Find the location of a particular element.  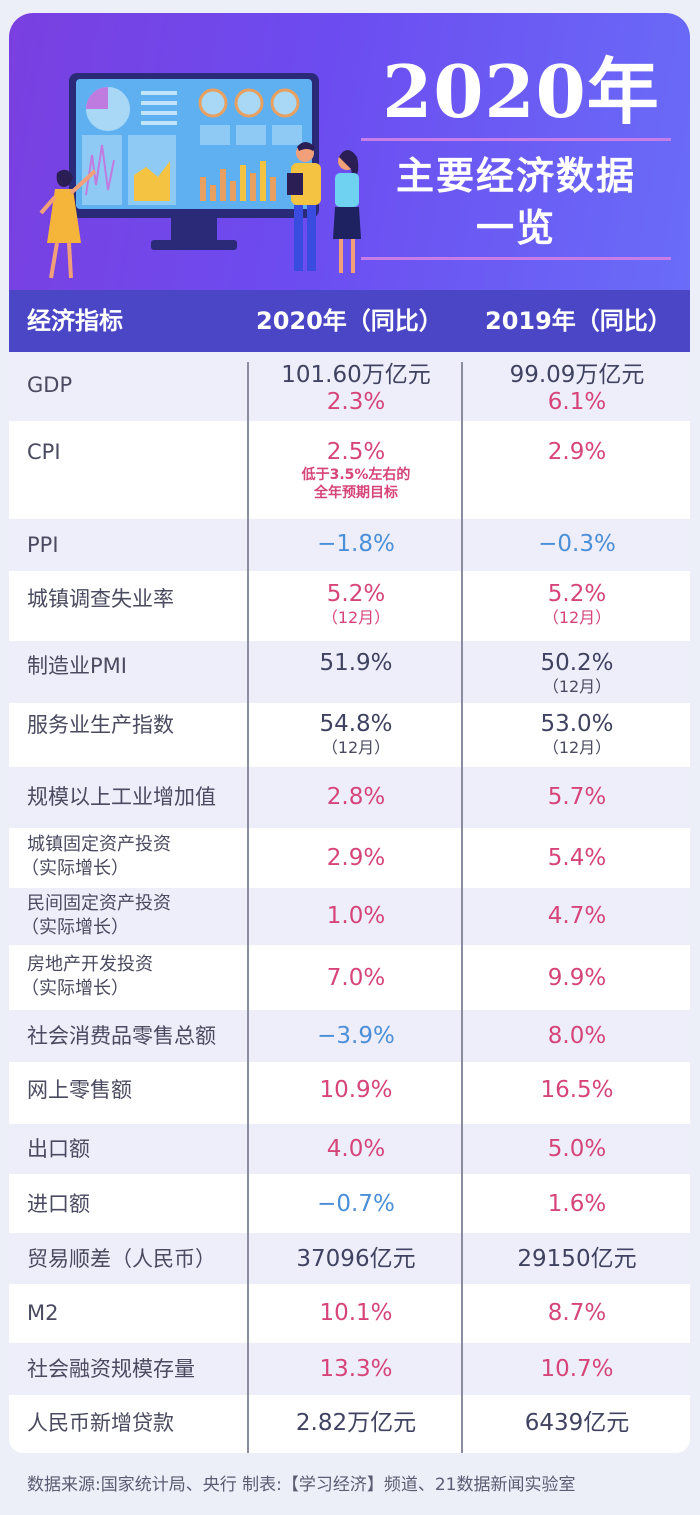

table-row-social-financing: 社会融资规模存量 13.3% 10.7% is located at coordinates (349, 1369).